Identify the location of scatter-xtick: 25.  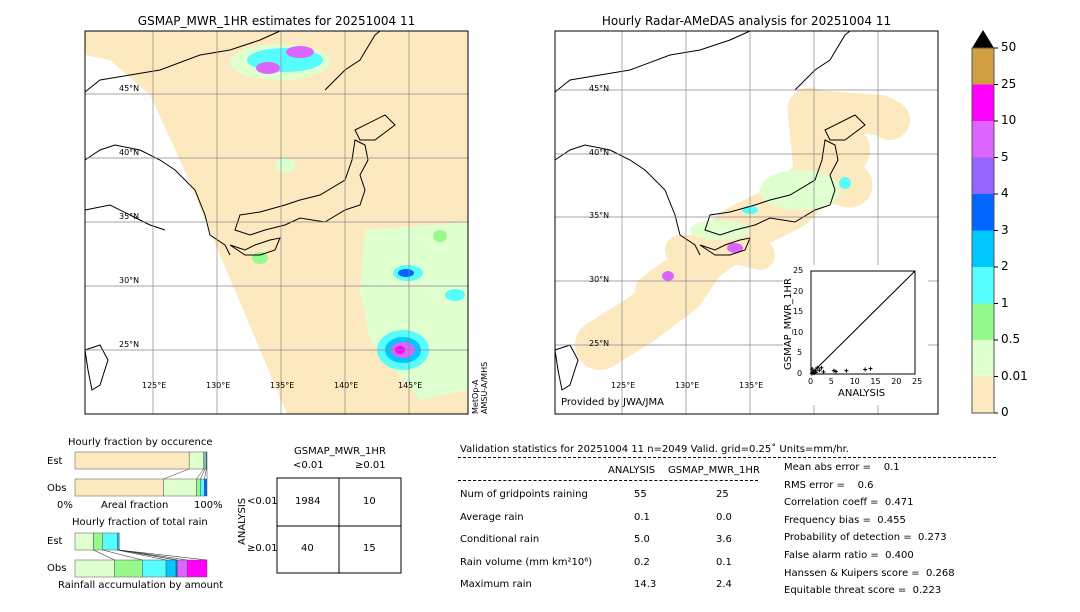
(917, 381).